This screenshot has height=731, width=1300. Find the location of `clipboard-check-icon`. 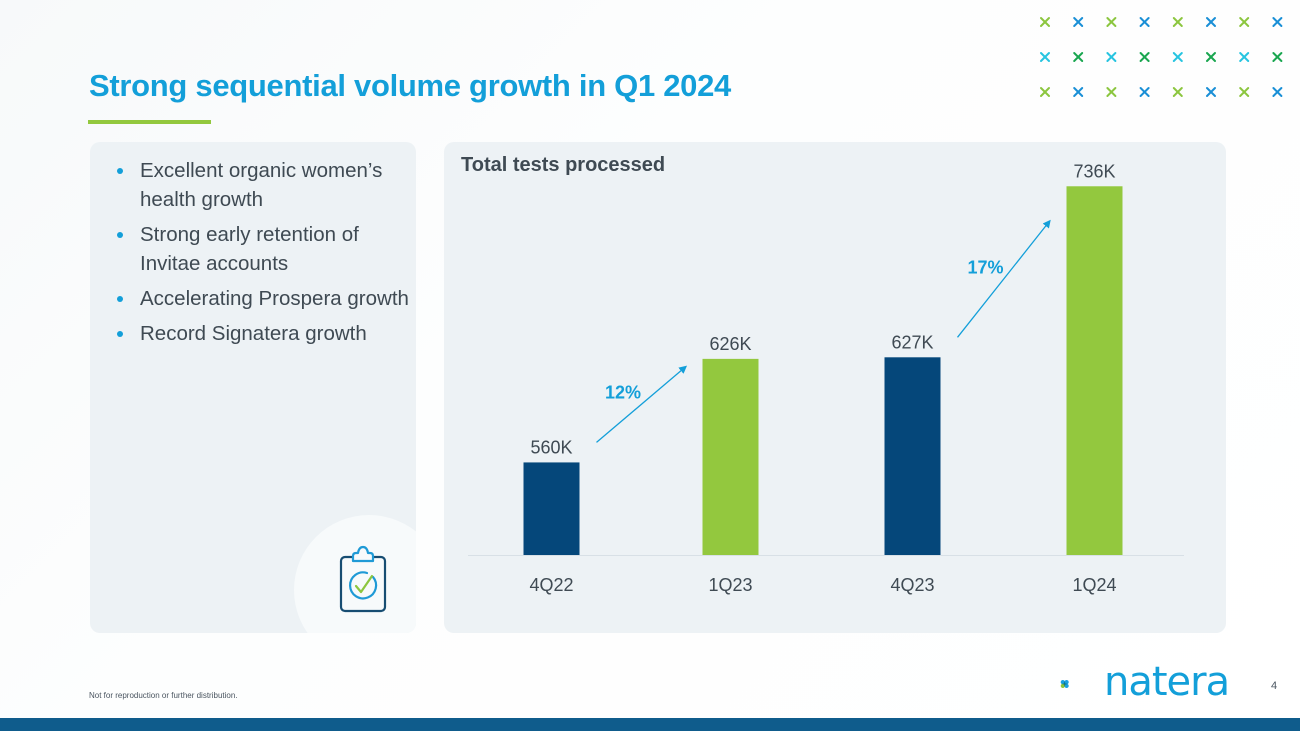

clipboard-check-icon is located at coordinates (363, 579).